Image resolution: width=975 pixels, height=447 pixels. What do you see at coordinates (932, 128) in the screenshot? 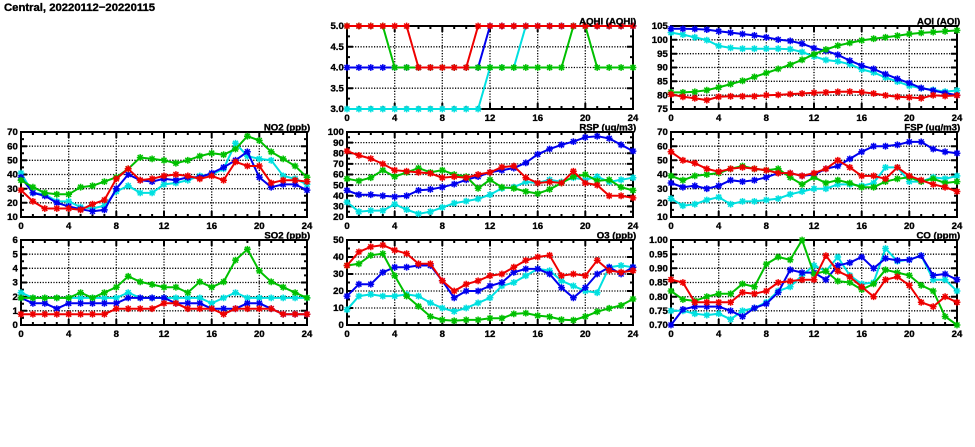
I see `svg-text: FSP (ug/m3)` at bounding box center [932, 128].